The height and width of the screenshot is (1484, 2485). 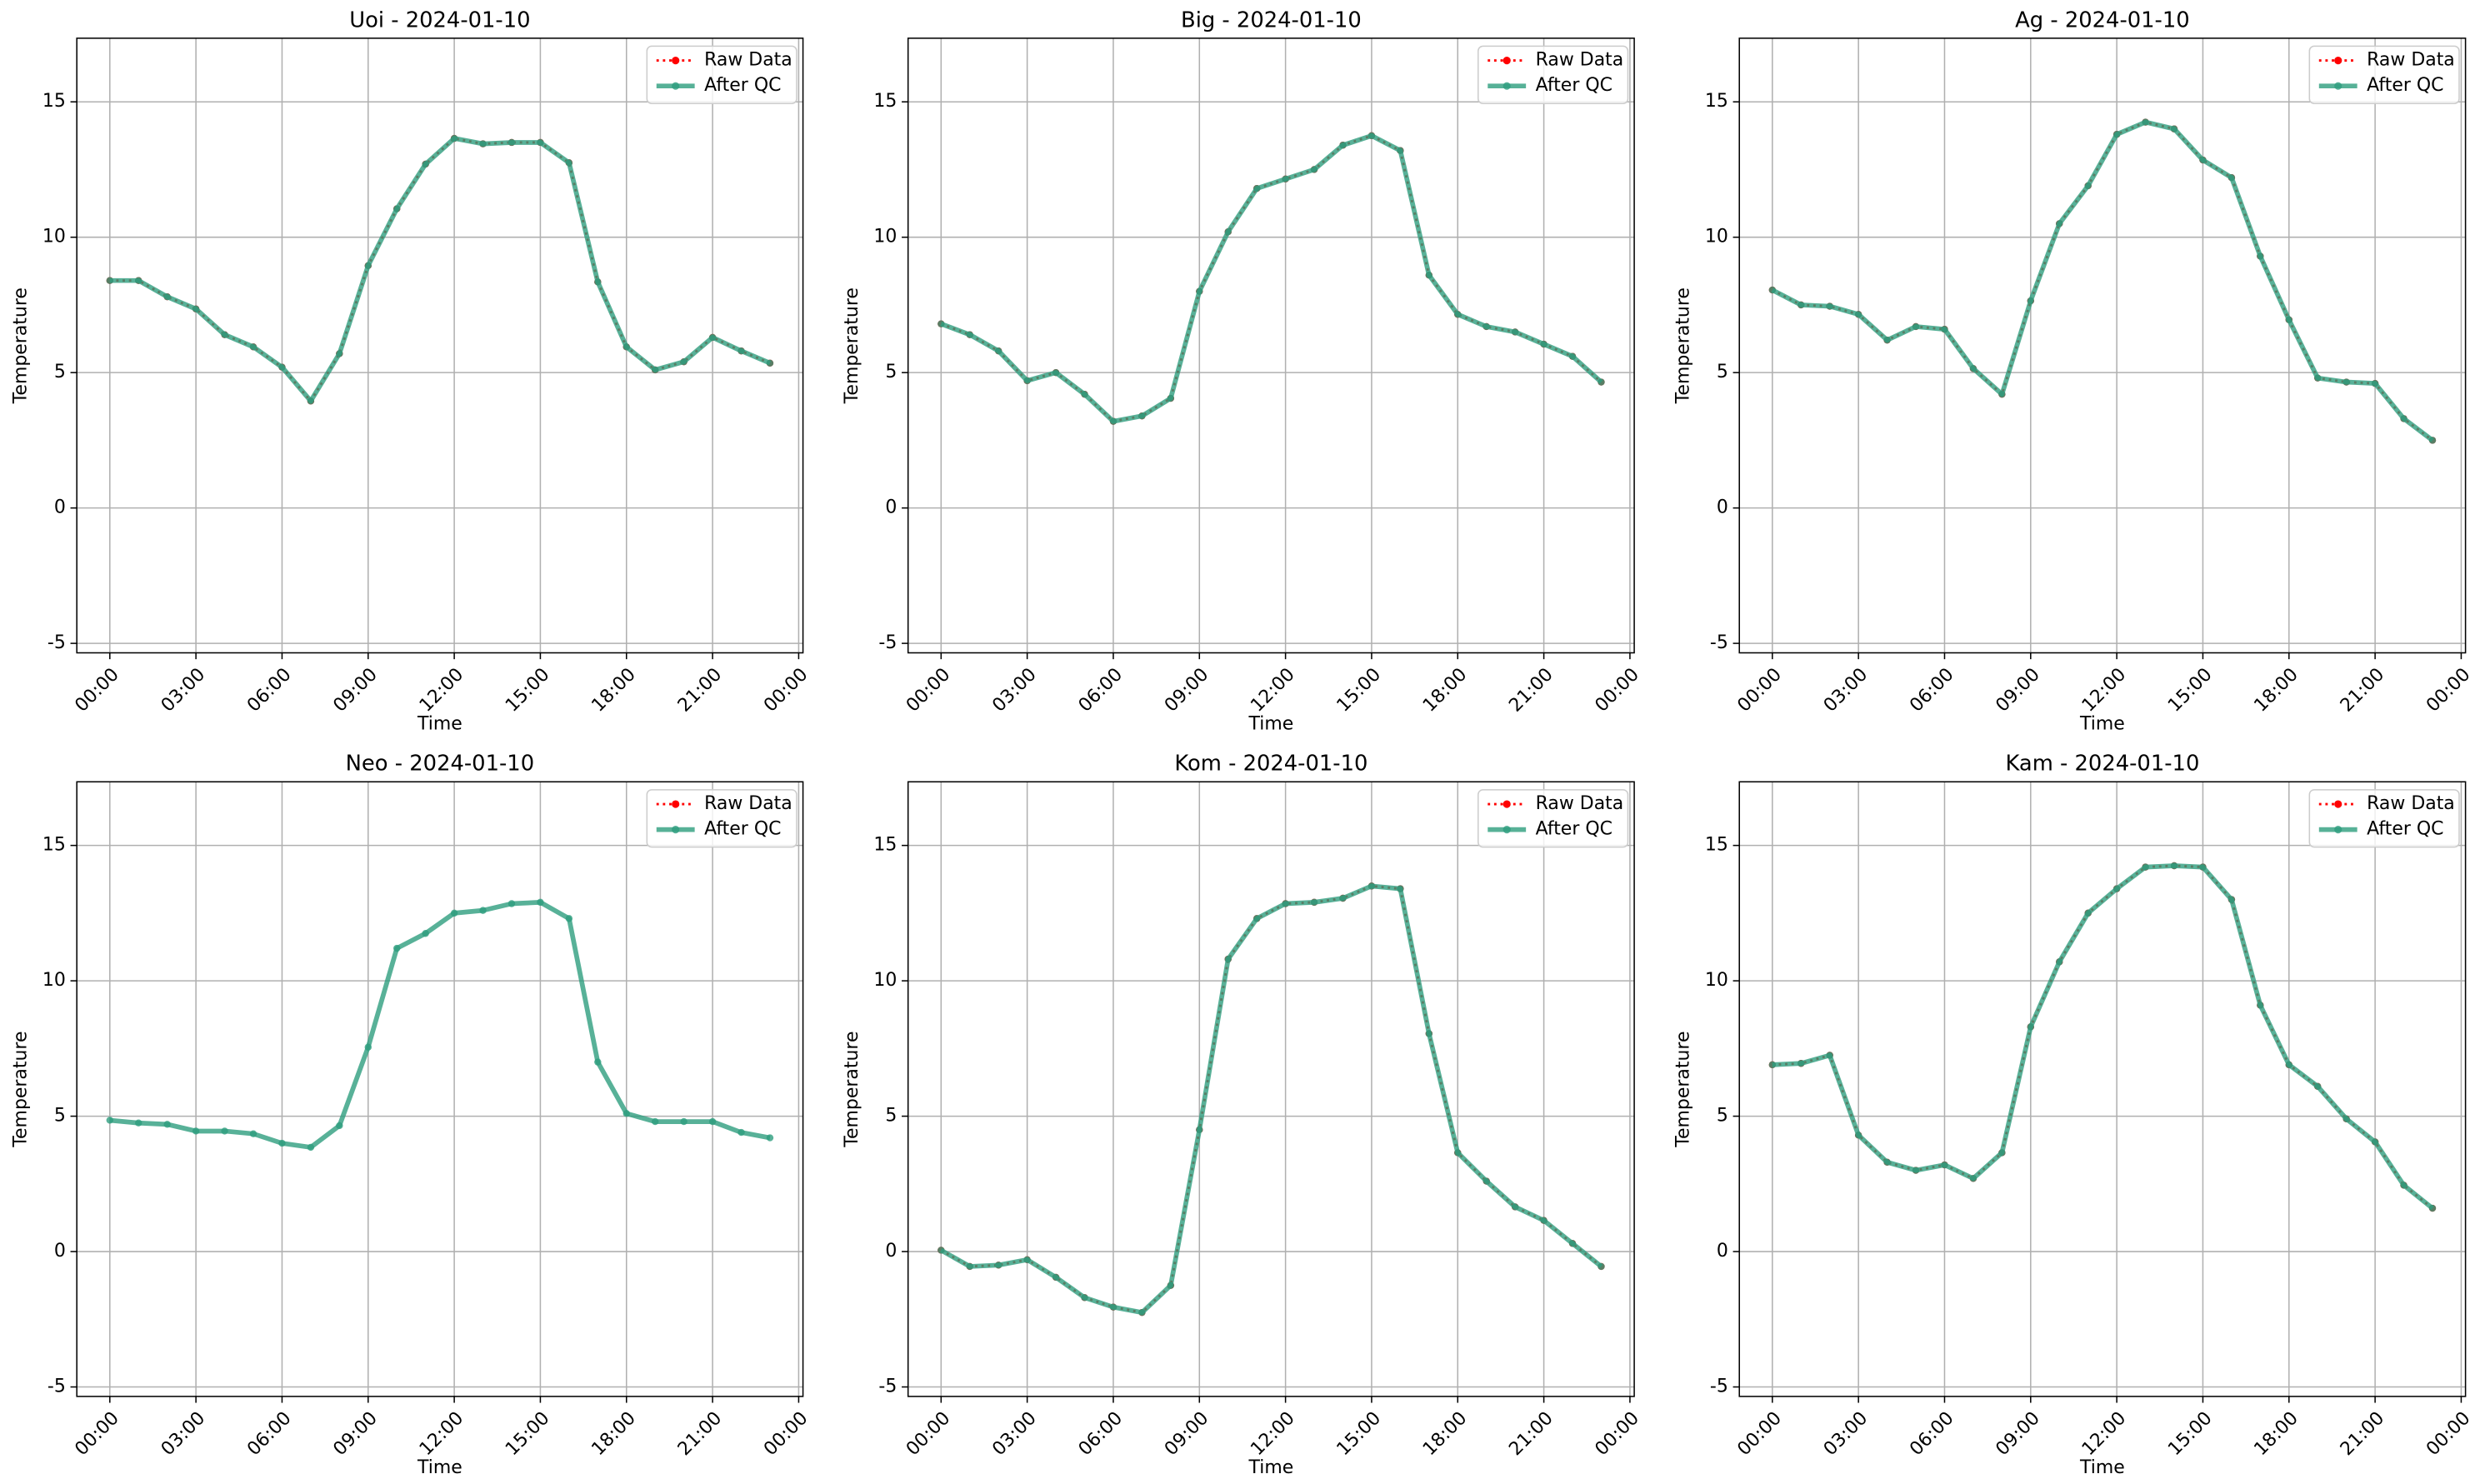 What do you see at coordinates (885, 981) in the screenshot?
I see `y-tick-label: 10` at bounding box center [885, 981].